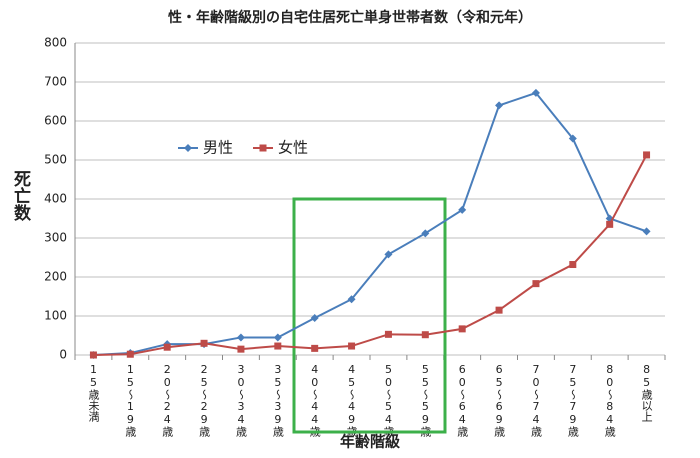  I want to click on x-tick-label: 45〜49歳, so click(351, 400).